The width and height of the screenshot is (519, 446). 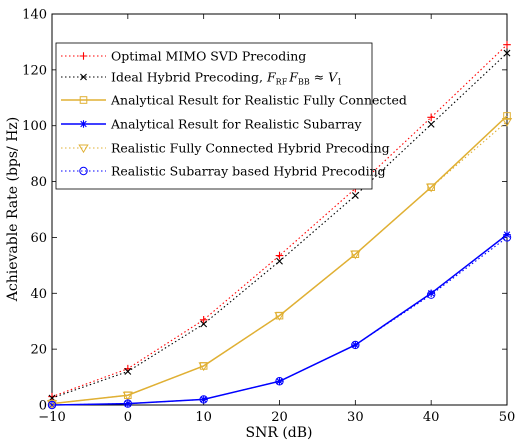 What do you see at coordinates (38, 182) in the screenshot?
I see `y-tick-label: 80` at bounding box center [38, 182].